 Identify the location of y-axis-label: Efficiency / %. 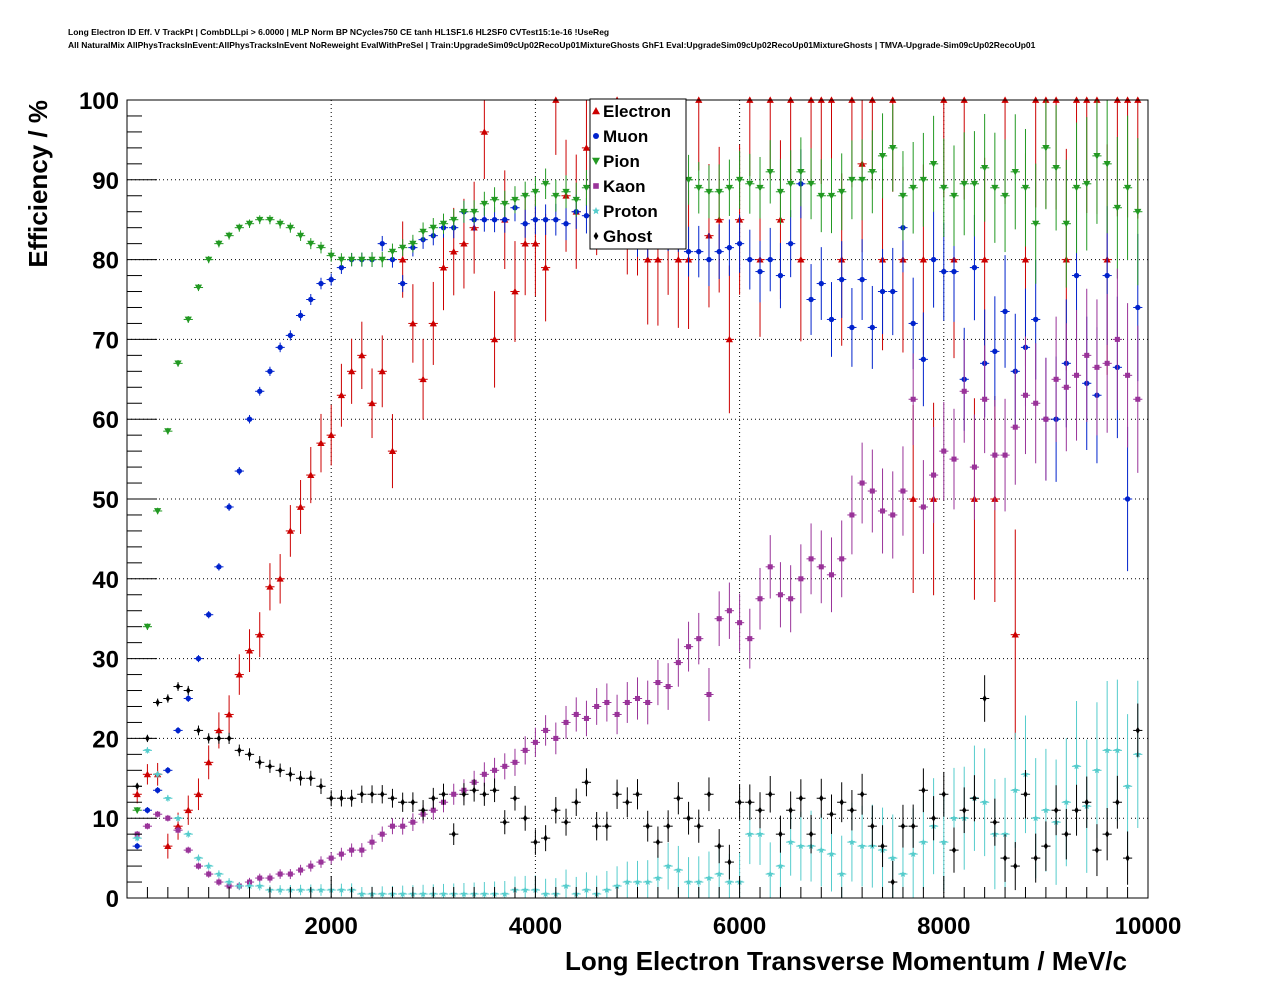
(38, 184).